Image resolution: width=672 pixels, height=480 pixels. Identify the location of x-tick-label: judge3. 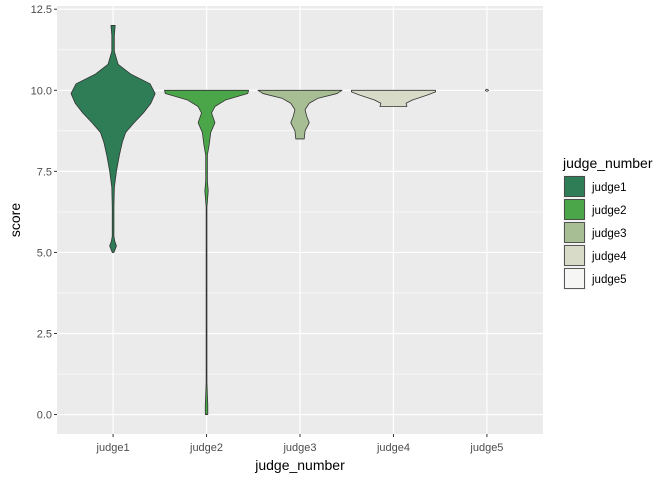
(299, 448).